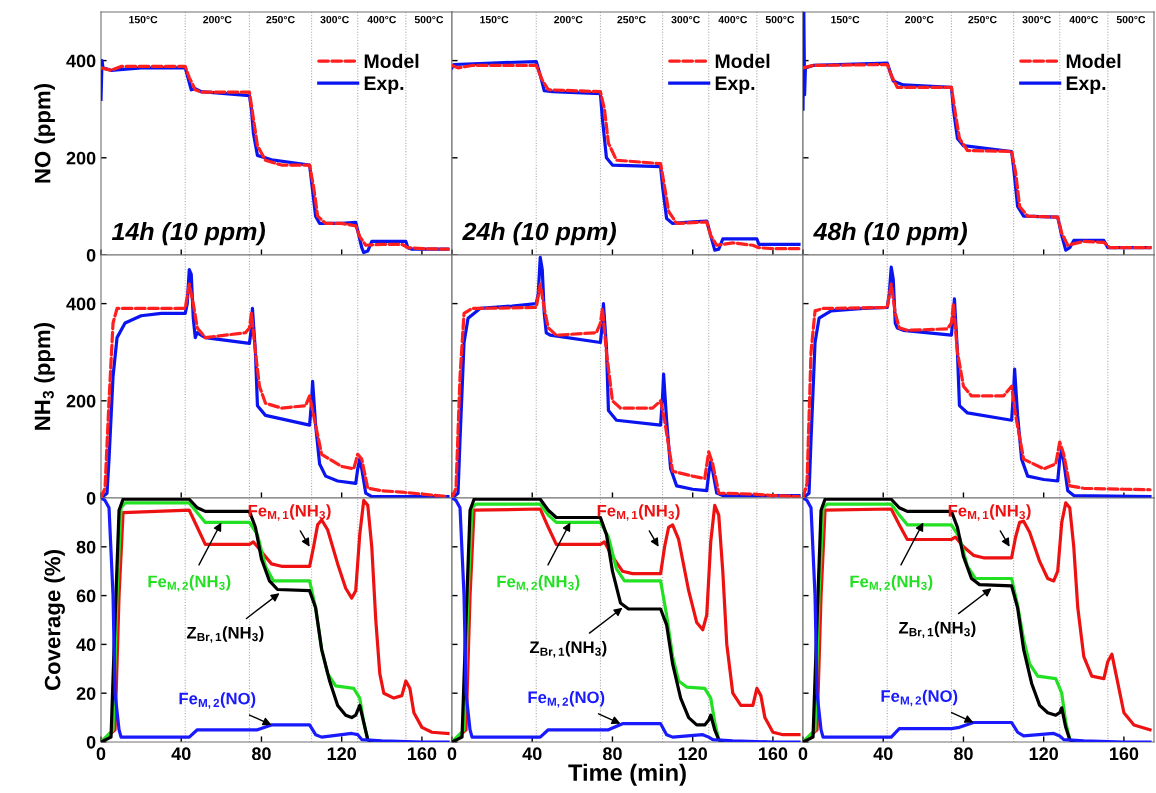  I want to click on y-tick-label: 60, so click(86, 596).